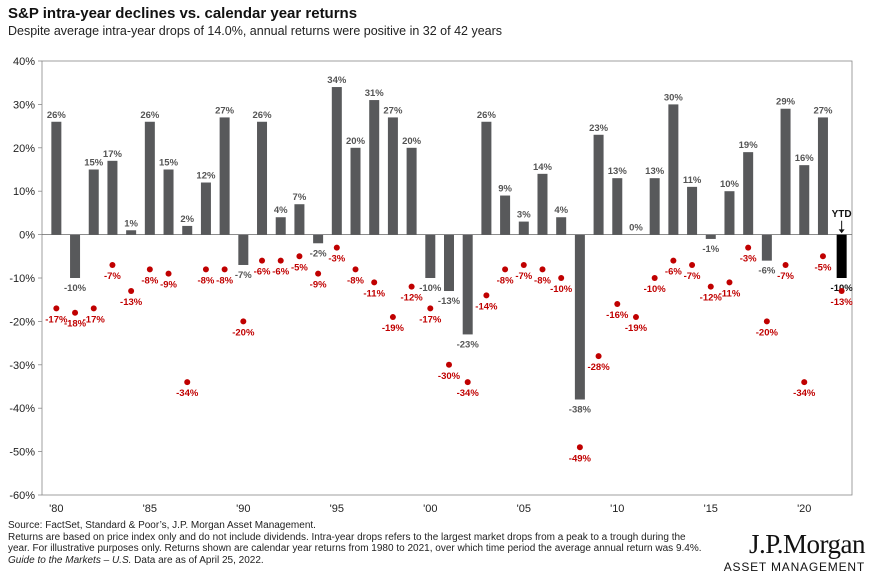 The image size is (873, 584). What do you see at coordinates (299, 267) in the screenshot?
I see `decline-label: -5%` at bounding box center [299, 267].